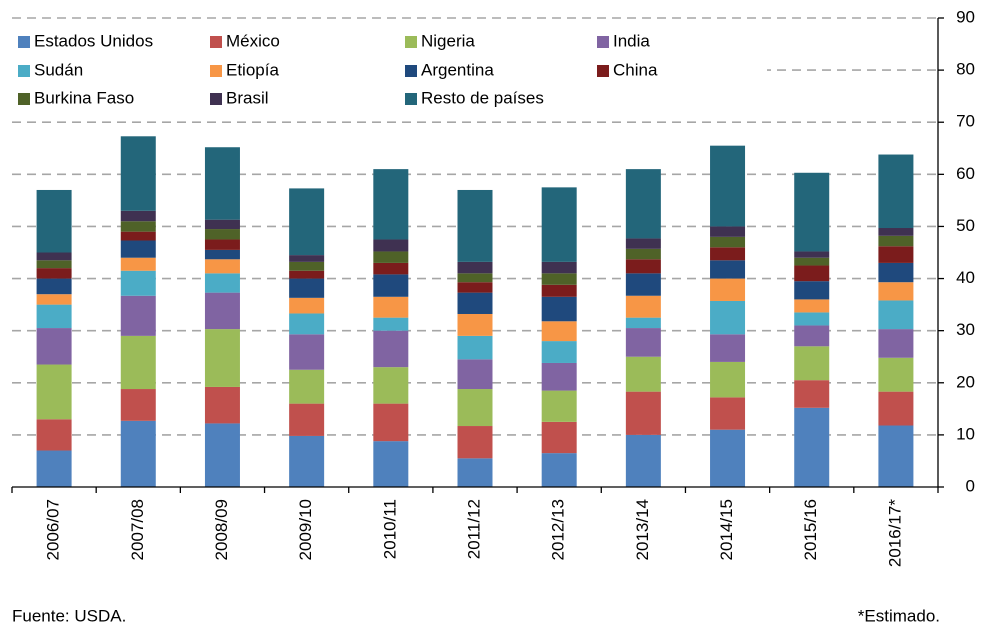 The height and width of the screenshot is (632, 984). I want to click on note: *Estimado., so click(899, 615).